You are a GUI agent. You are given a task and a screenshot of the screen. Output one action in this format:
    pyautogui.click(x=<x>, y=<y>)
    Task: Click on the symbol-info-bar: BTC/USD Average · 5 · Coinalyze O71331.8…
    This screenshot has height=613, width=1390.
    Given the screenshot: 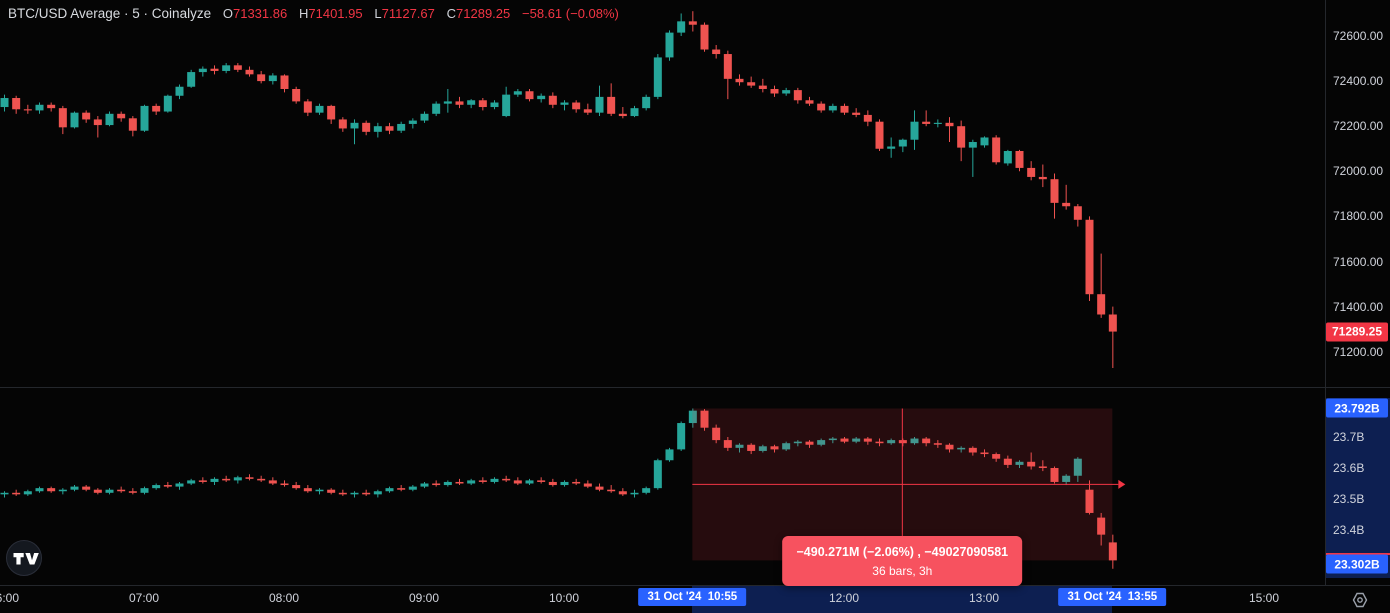 What is the action you would take?
    pyautogui.click(x=313, y=13)
    